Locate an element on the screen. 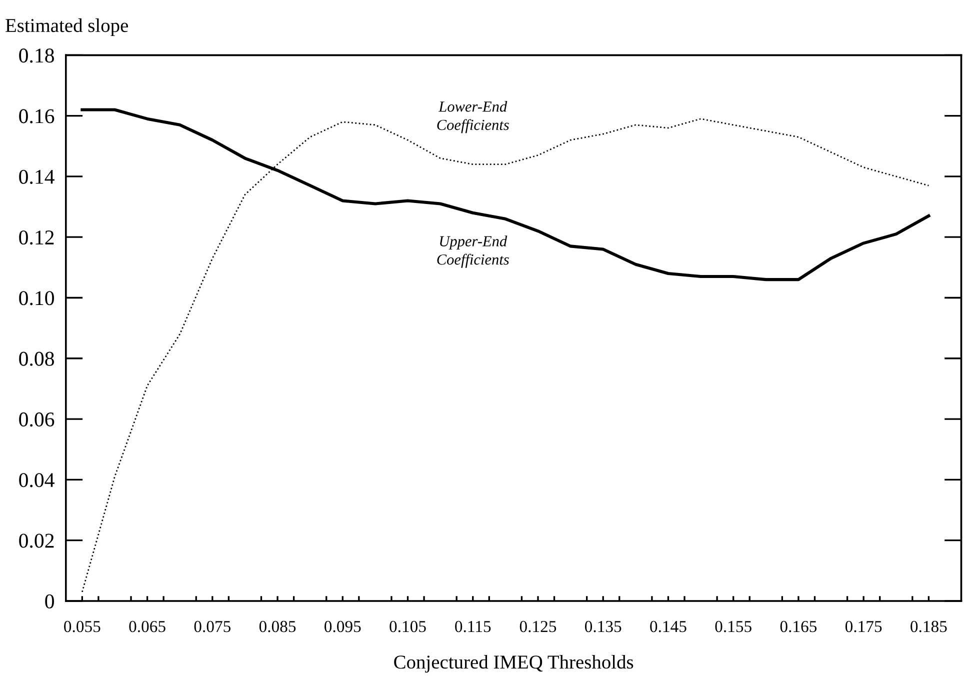 This screenshot has width=969, height=681. x-tick-label: 0.145 is located at coordinates (668, 626).